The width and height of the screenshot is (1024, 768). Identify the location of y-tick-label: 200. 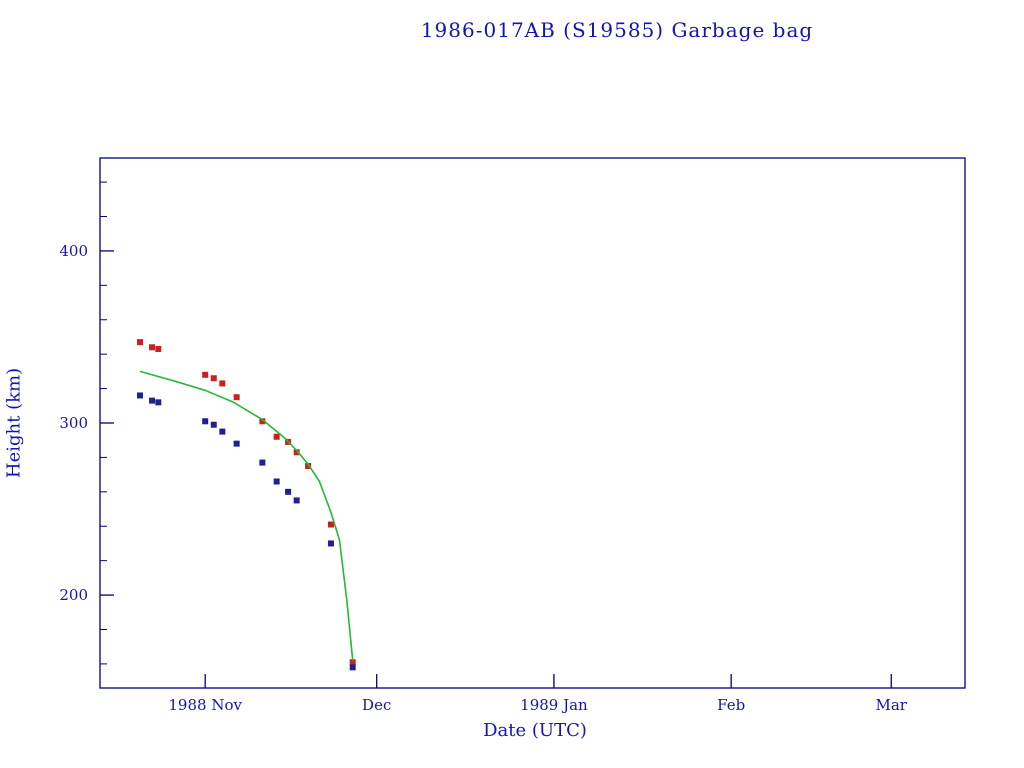
(73, 595).